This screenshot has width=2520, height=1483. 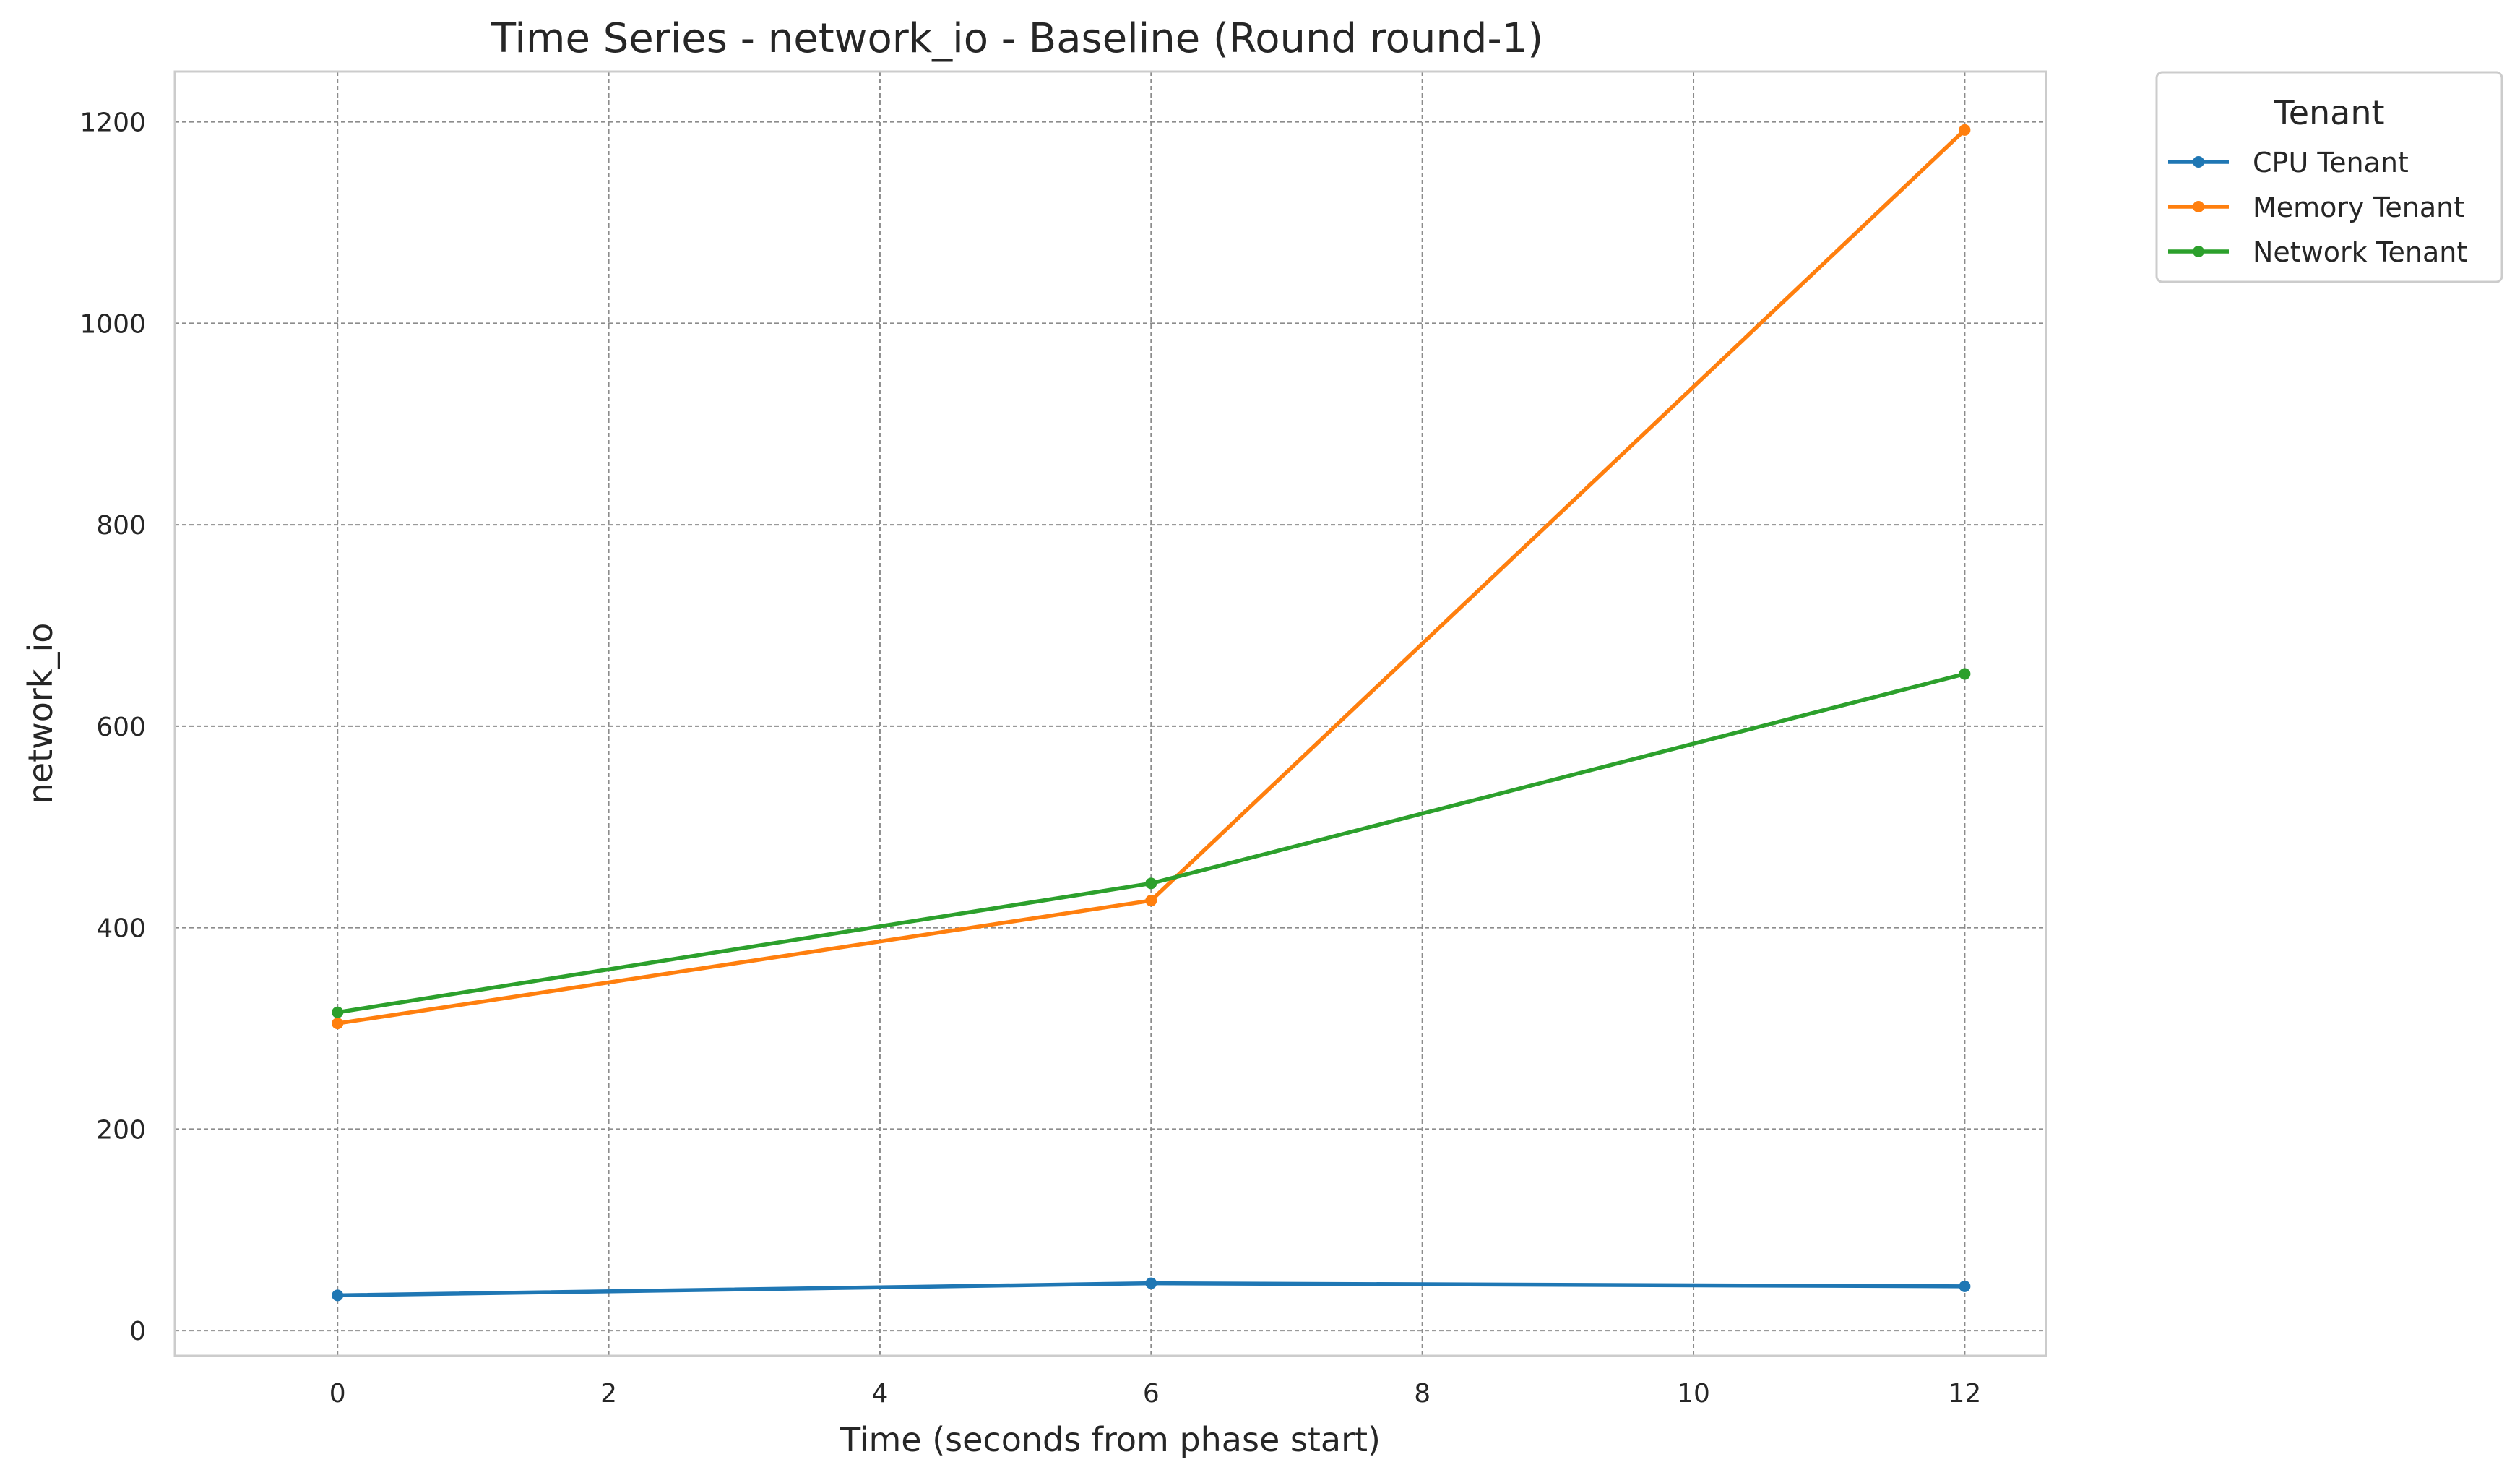 What do you see at coordinates (113, 324) in the screenshot?
I see `y-tick-label: 1000` at bounding box center [113, 324].